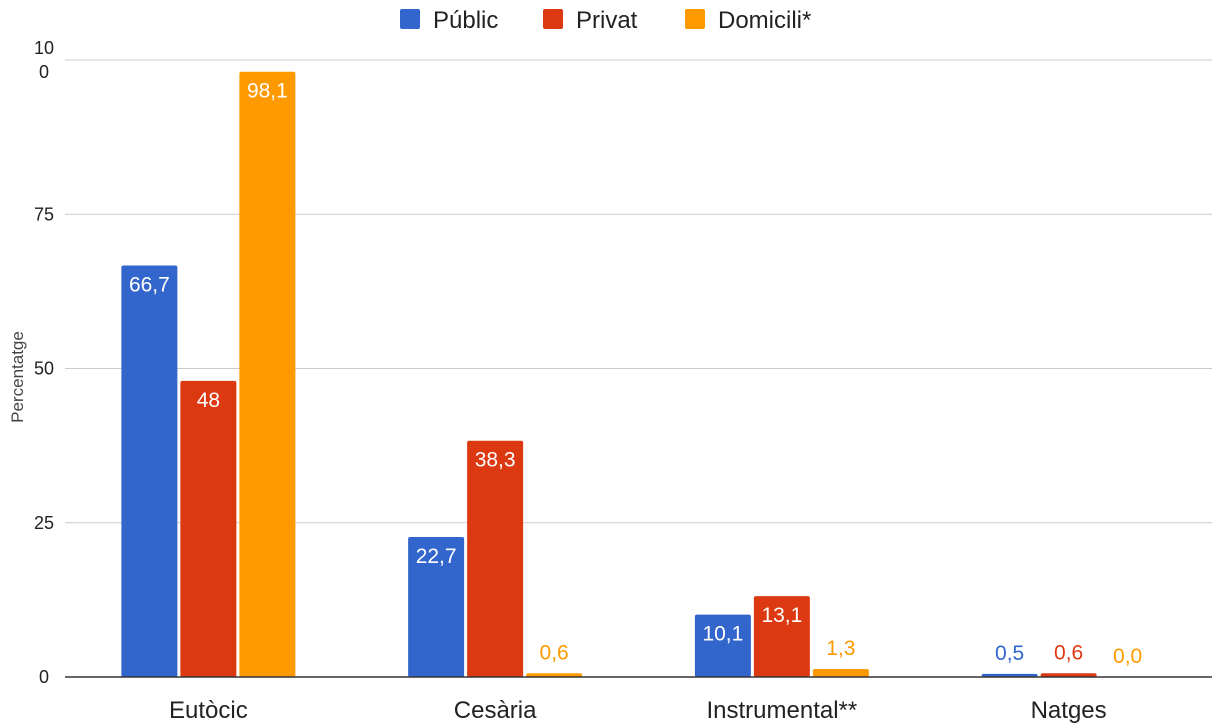  Describe the element at coordinates (17, 377) in the screenshot. I see `y-axis-label: Percentatge` at that location.